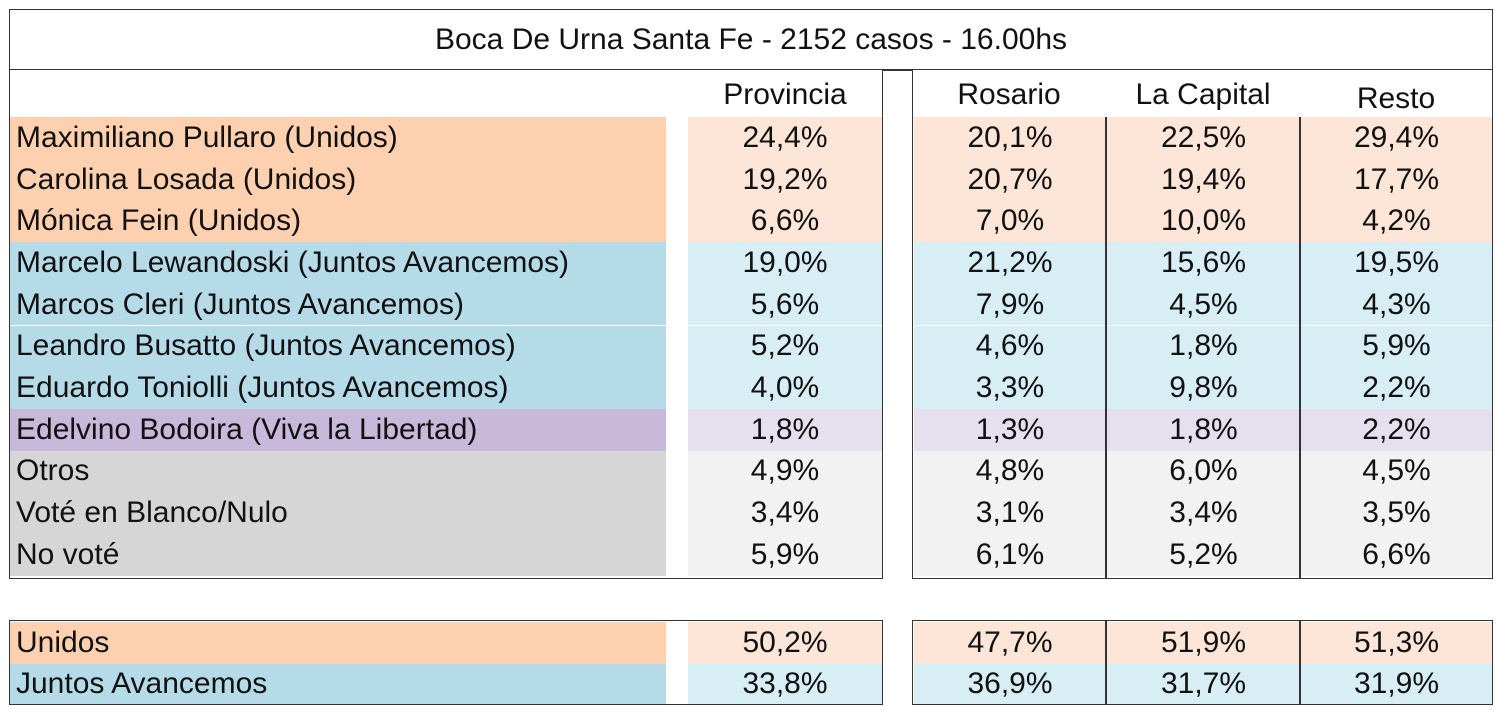 This screenshot has height=710, width=1500. Describe the element at coordinates (1396, 643) in the screenshot. I see `total-value-resto: 51,3%` at that location.